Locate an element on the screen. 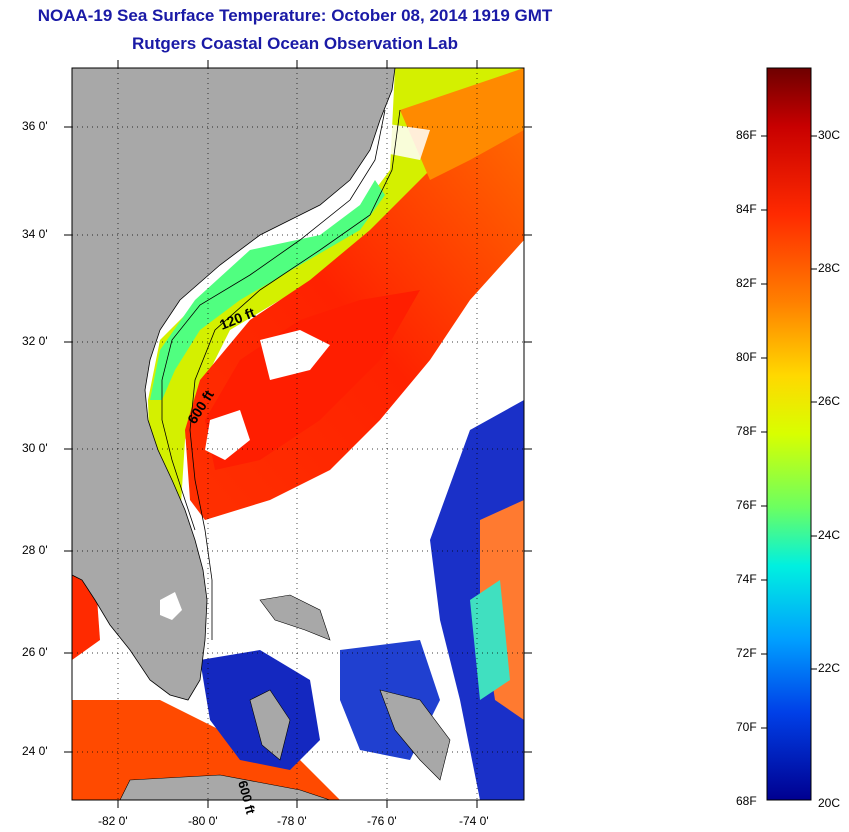 The image size is (849, 832). sst-offshore-orange is located at coordinates (462, 124).